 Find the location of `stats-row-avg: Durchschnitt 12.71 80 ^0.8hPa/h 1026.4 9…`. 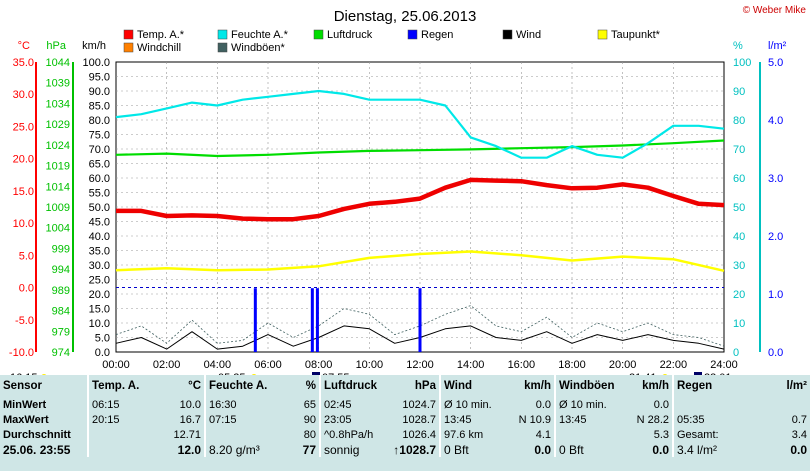

stats-row-avg: Durchschnitt 12.71 80 ^0.8hPa/h 1026.4 9… is located at coordinates (405, 434).